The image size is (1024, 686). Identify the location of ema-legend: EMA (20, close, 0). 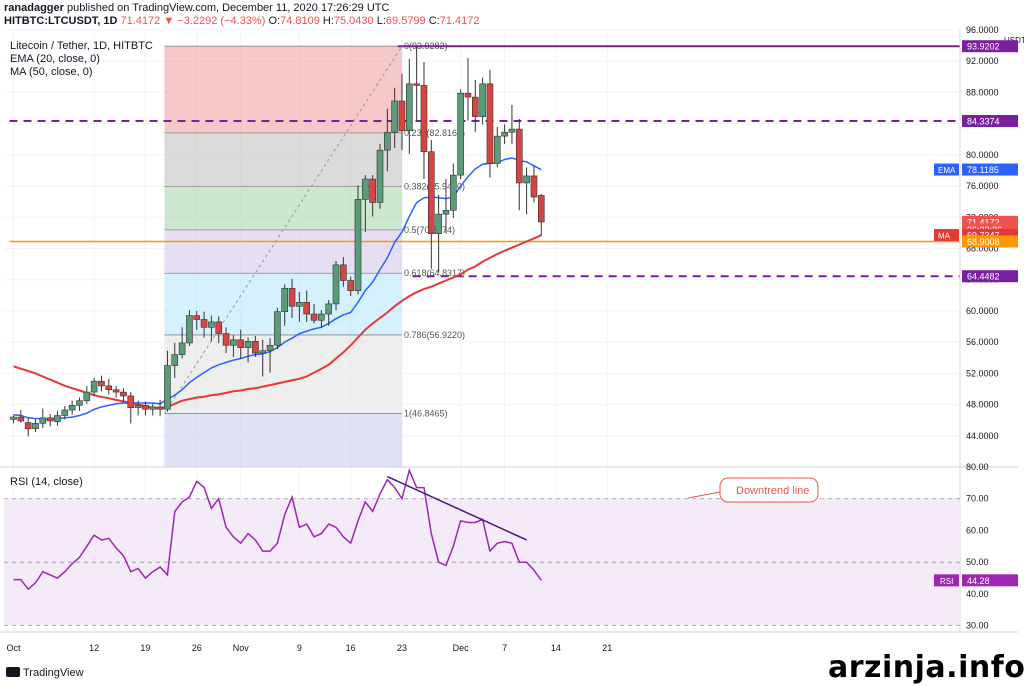
(55, 59).